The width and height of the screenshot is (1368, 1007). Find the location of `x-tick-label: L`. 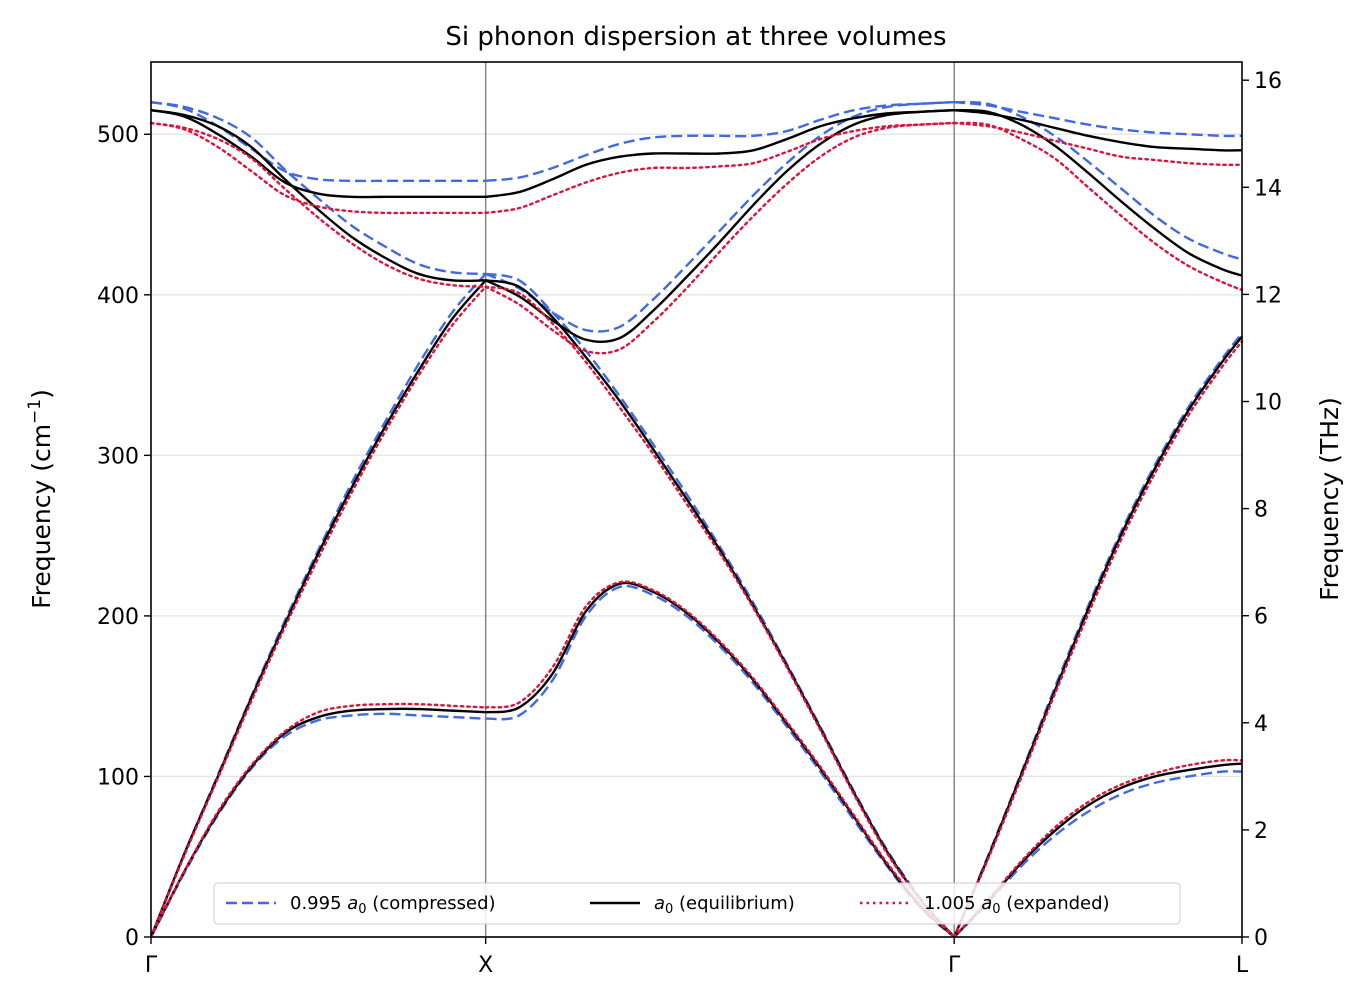

x-tick-label: L is located at coordinates (1242, 965).